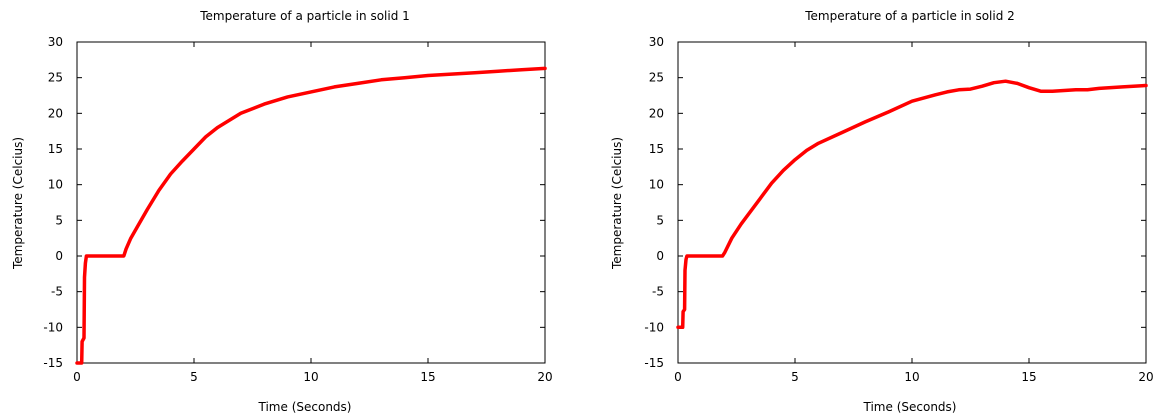 This screenshot has width=1159, height=414. I want to click on chart-2-x-tick-label: 15, so click(1028, 377).